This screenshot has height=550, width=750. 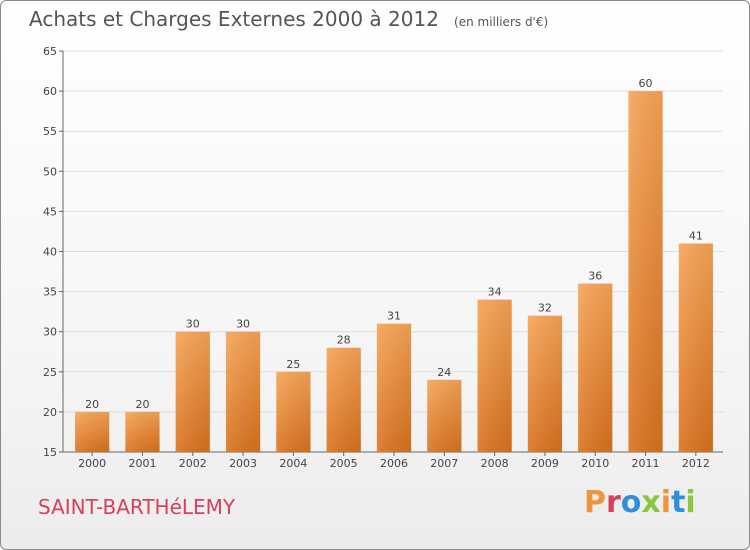 What do you see at coordinates (501, 22) in the screenshot?
I see `chart-subtitle: (en milliers d'€)` at bounding box center [501, 22].